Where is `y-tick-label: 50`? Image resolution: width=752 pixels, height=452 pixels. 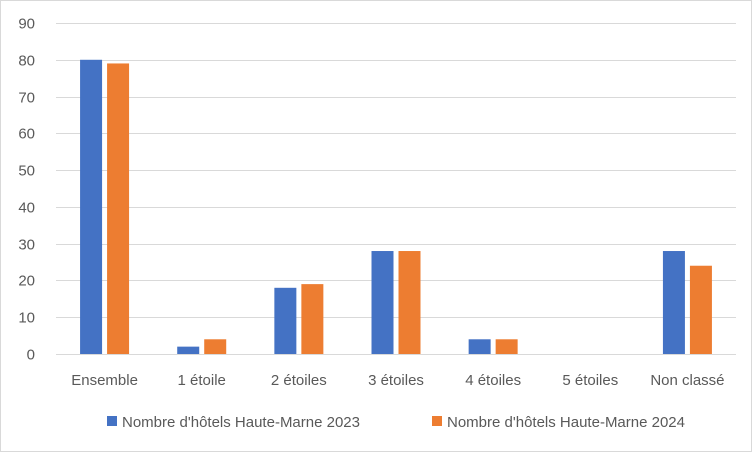 y-tick-label: 50 is located at coordinates (26, 171).